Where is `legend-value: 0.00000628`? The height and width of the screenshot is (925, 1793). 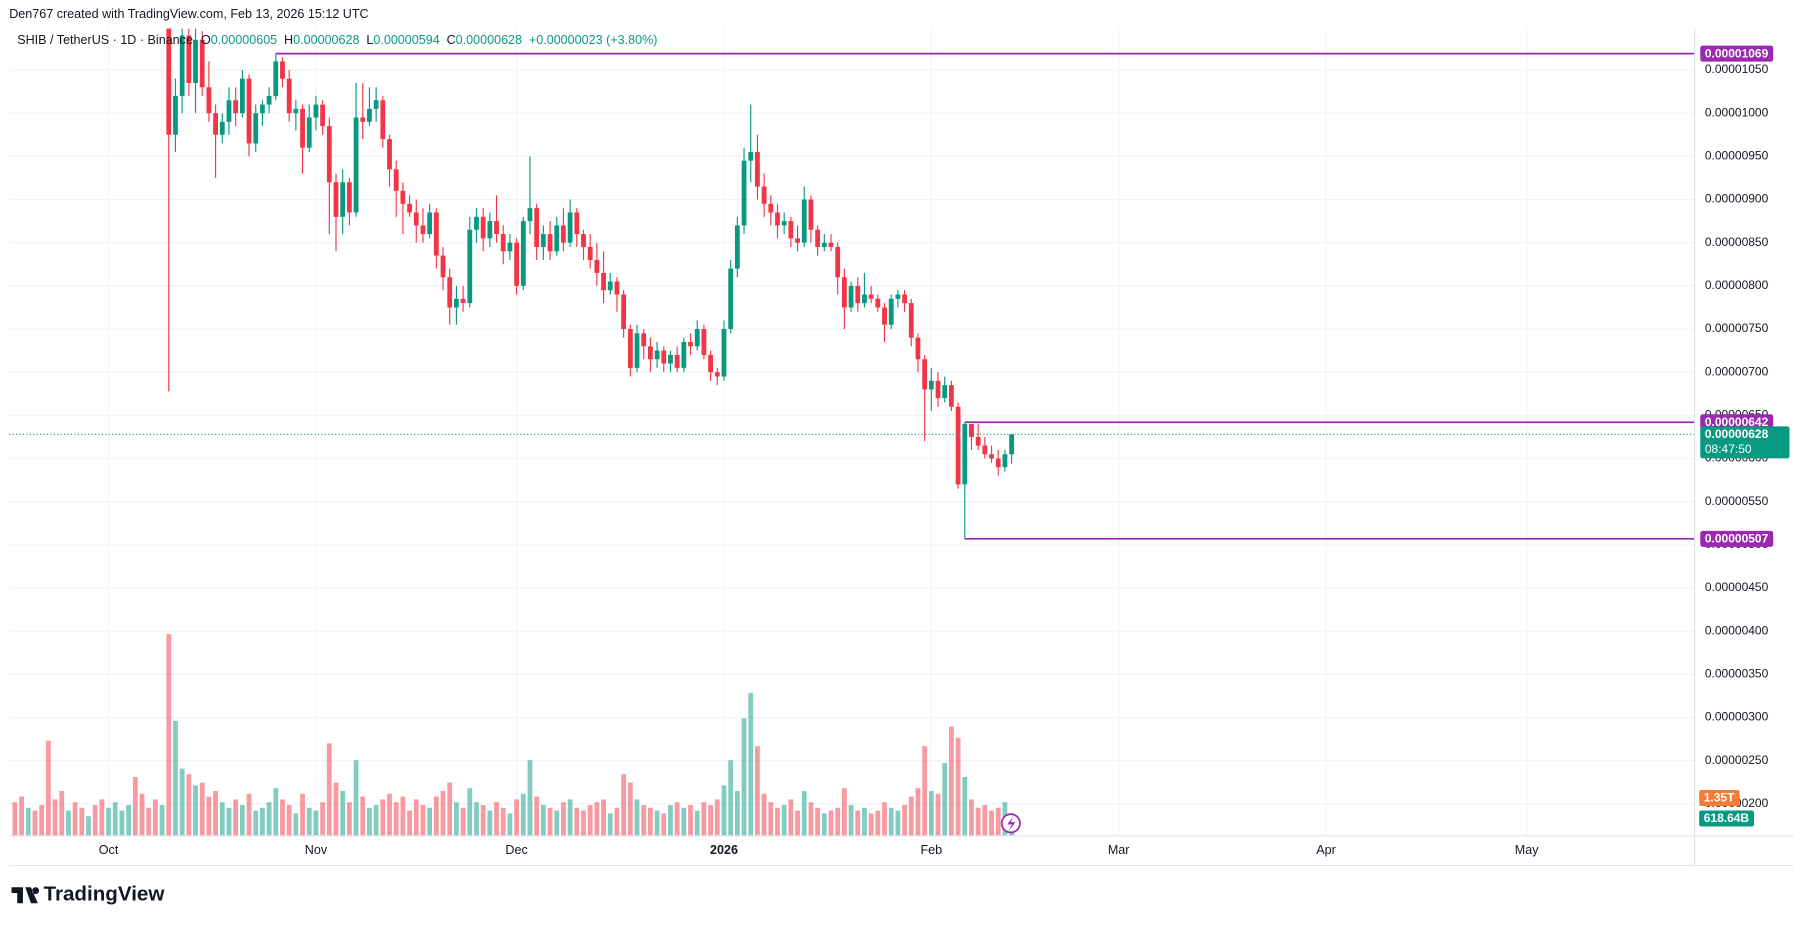 legend-value: 0.00000628 is located at coordinates (489, 40).